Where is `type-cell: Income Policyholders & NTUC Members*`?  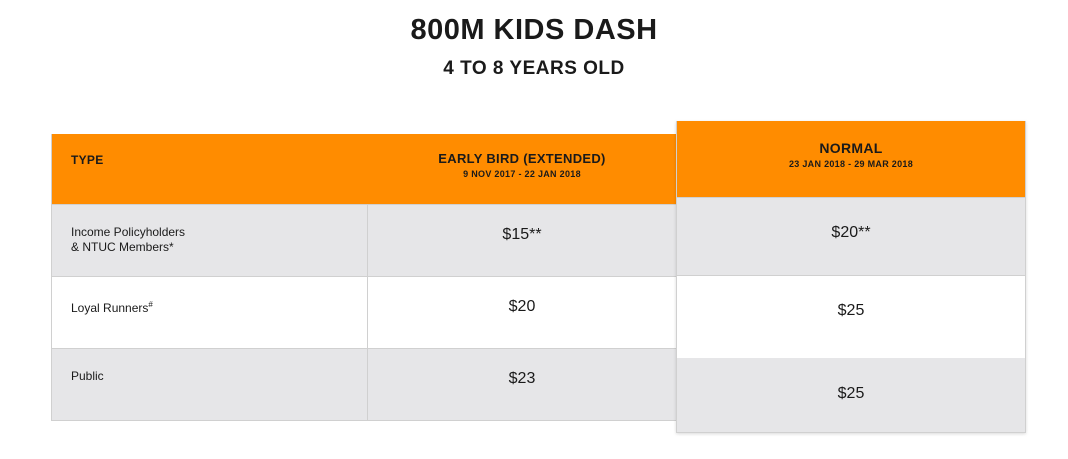 type-cell: Income Policyholders & NTUC Members* is located at coordinates (210, 240).